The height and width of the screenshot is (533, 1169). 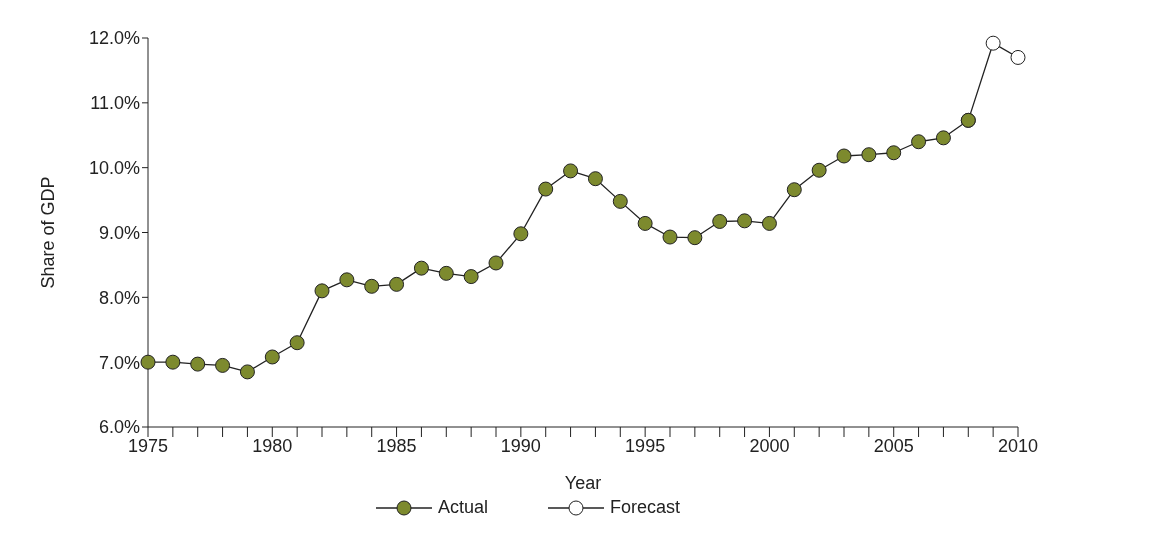 I want to click on y-tick-label: 11.0%, so click(x=115, y=103).